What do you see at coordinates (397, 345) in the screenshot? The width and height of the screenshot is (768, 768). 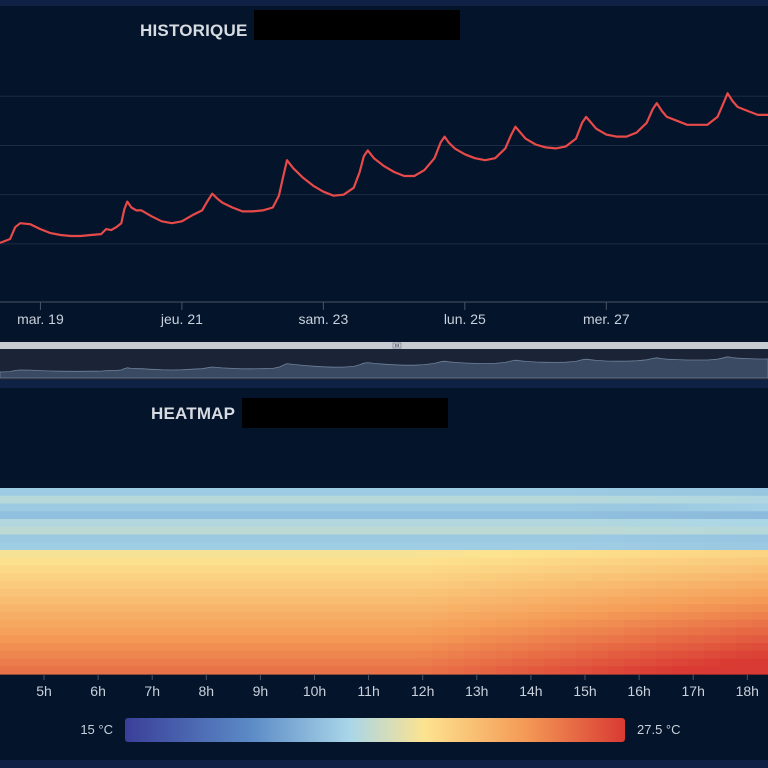 I see `navigator-handle-icon` at bounding box center [397, 345].